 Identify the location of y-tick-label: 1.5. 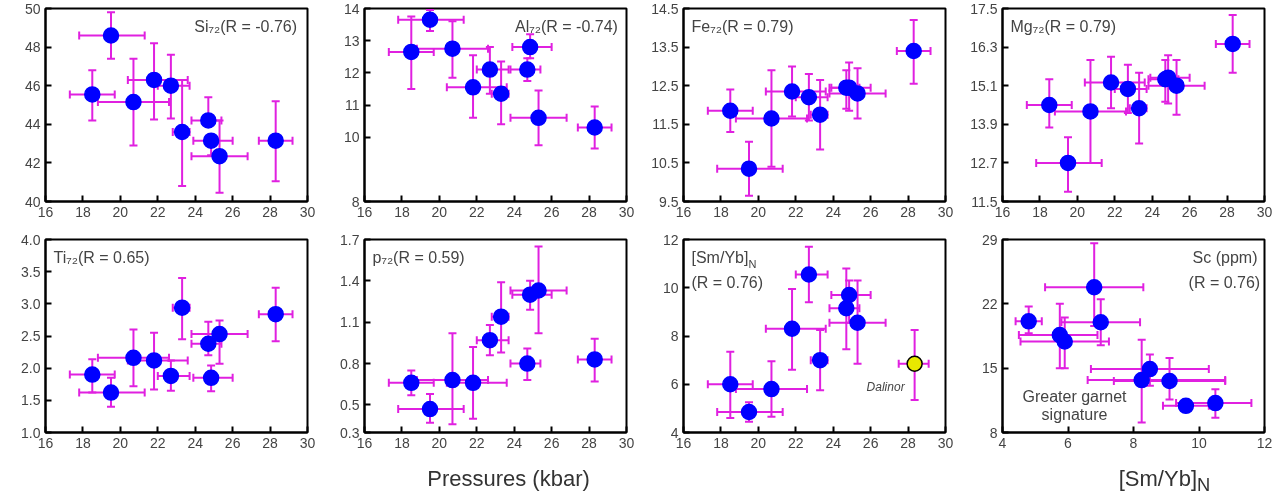
(31, 400).